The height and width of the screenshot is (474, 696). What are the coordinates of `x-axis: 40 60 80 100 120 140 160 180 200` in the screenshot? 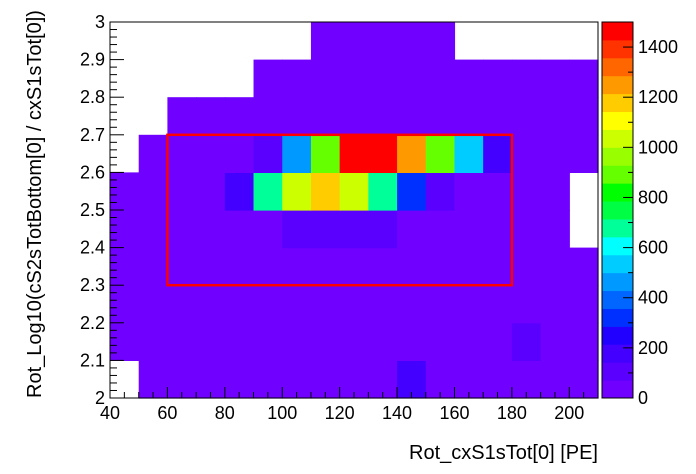 It's located at (349, 405).